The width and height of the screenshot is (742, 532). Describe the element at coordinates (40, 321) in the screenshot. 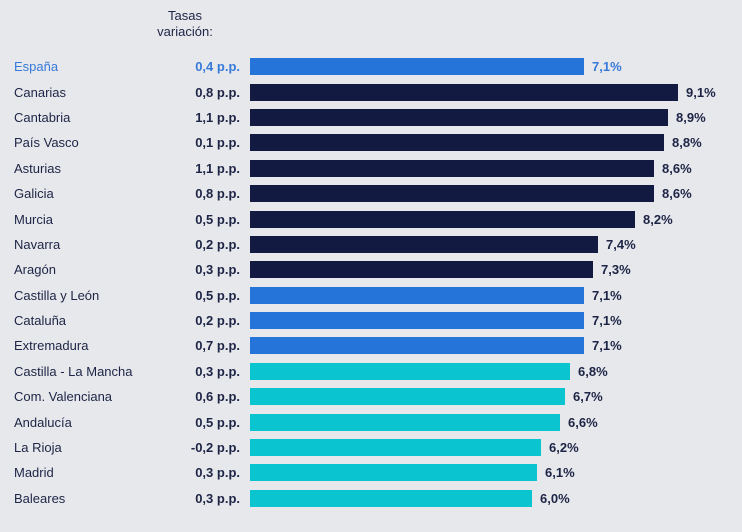

I see `region-label: Cataluña` at that location.